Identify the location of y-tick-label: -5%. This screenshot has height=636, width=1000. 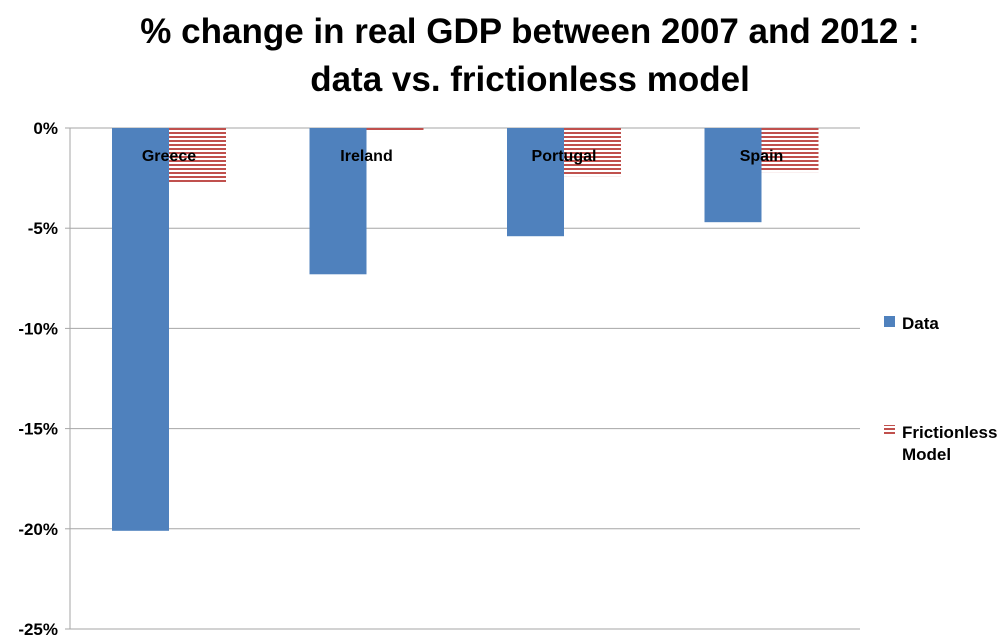
(43, 228).